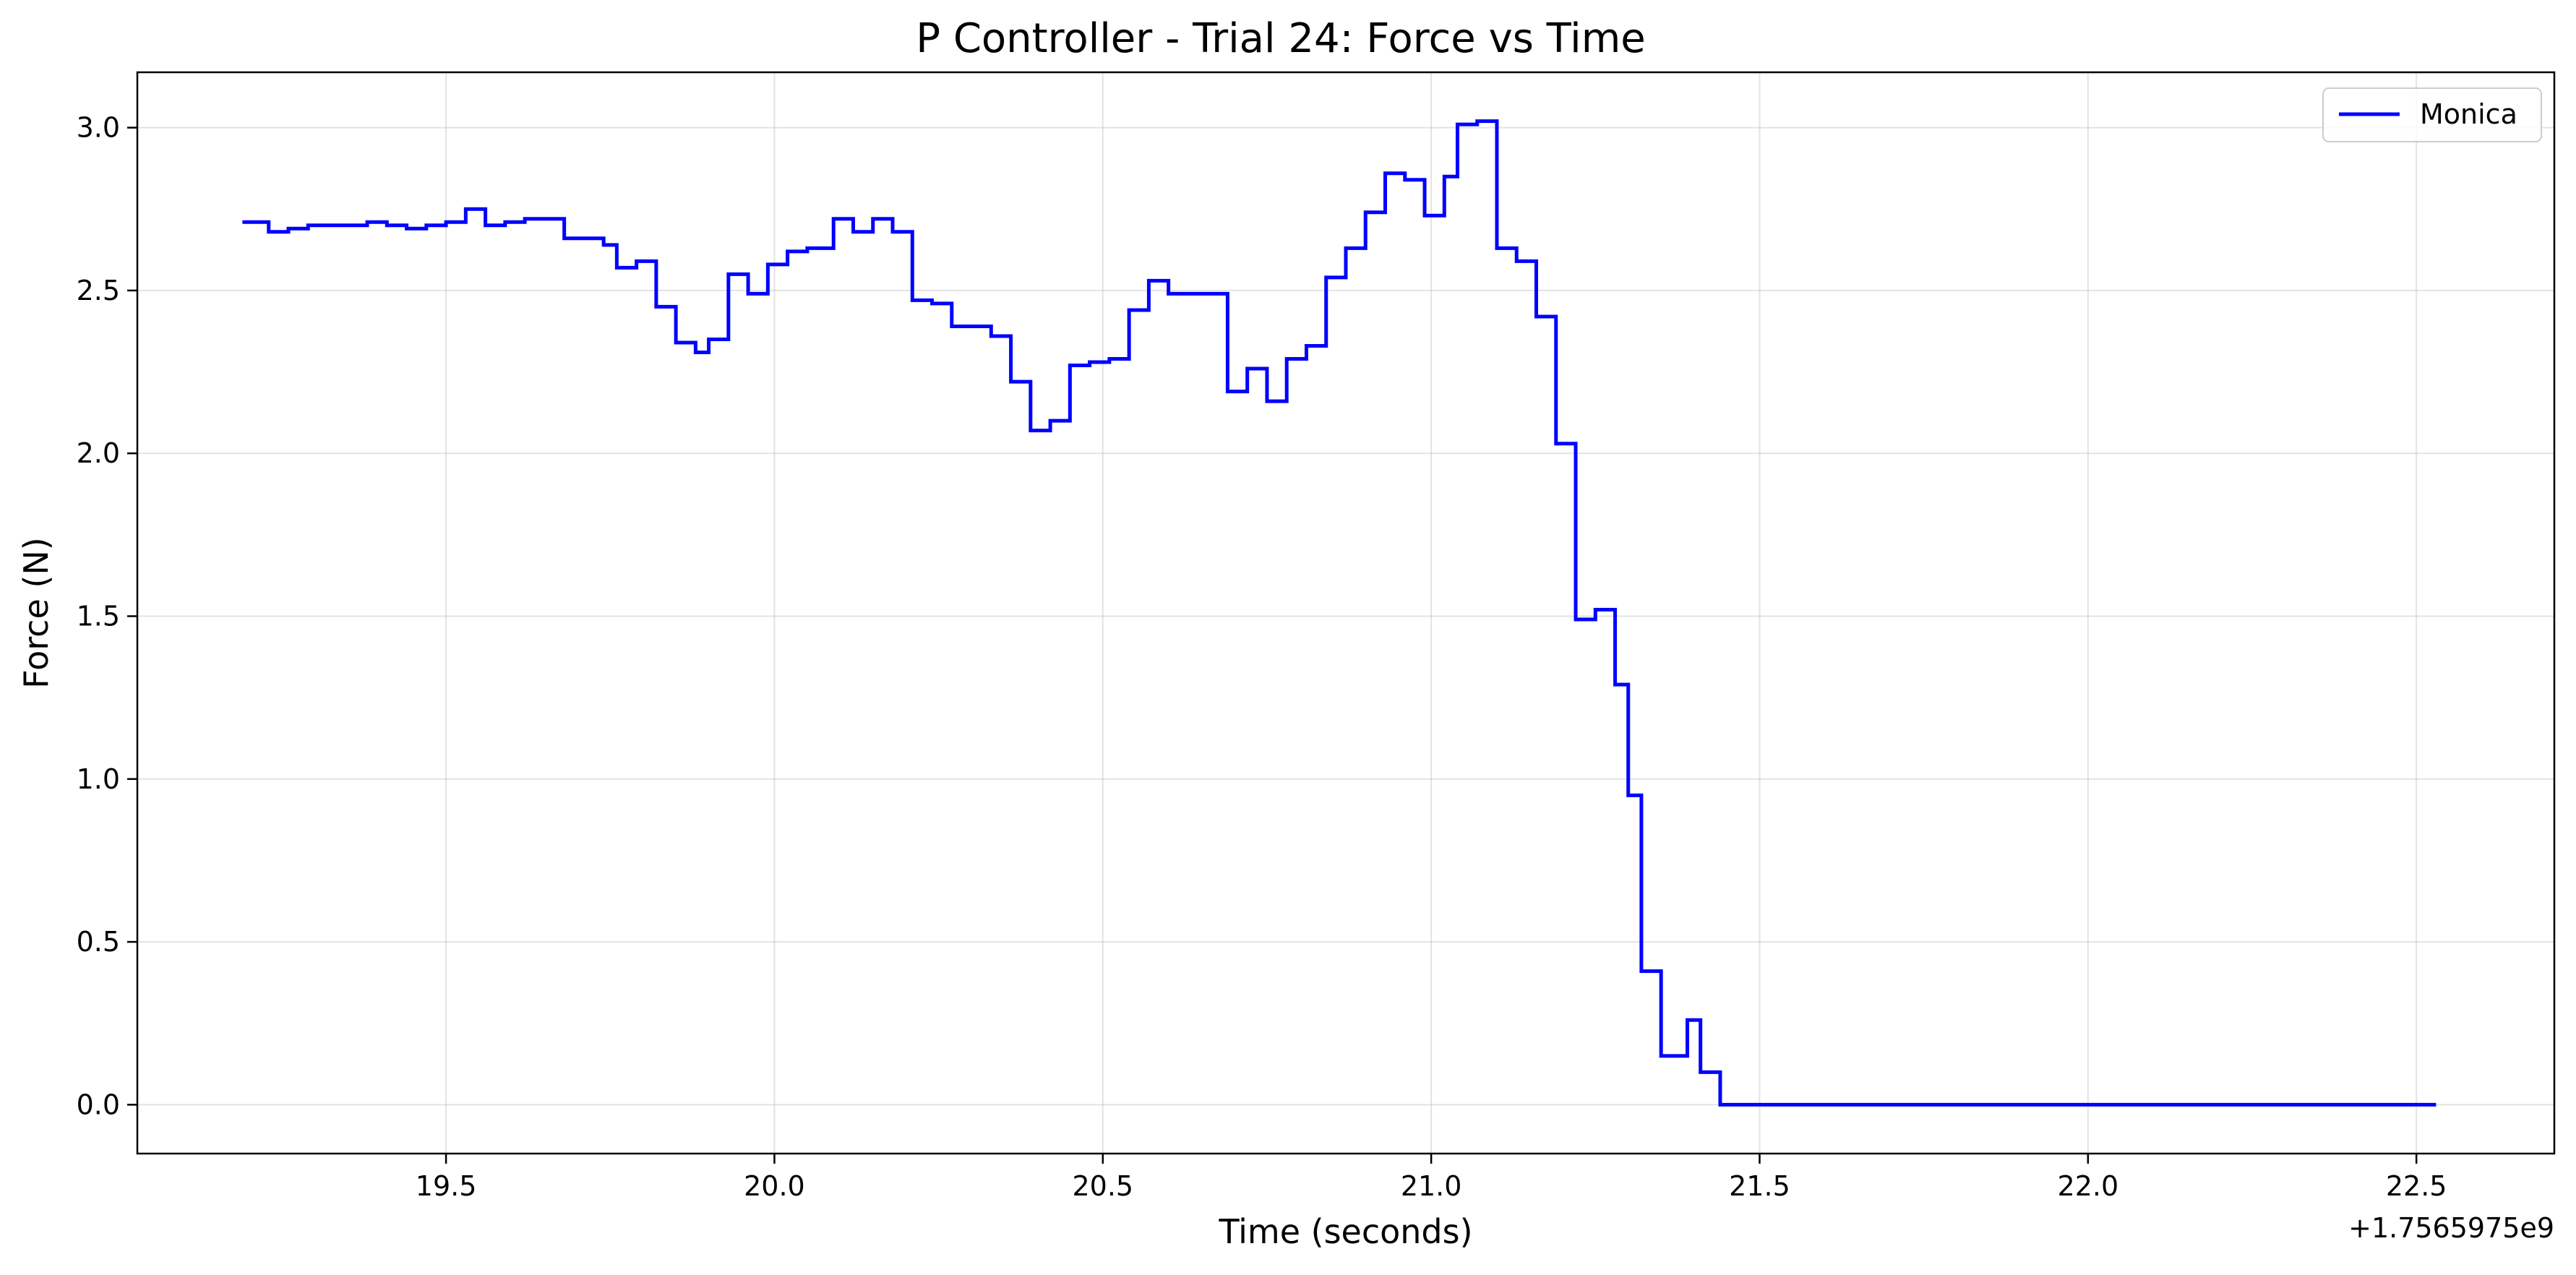 Image resolution: width=2576 pixels, height=1275 pixels. What do you see at coordinates (2451, 1228) in the screenshot?
I see `x-axis-offset-label: +1.7565975e9` at bounding box center [2451, 1228].